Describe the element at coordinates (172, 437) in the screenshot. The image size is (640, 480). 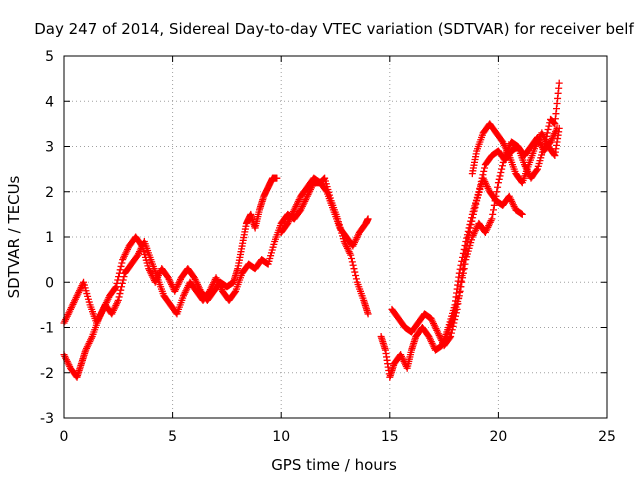
I see `x-tick-label: 5` at that location.